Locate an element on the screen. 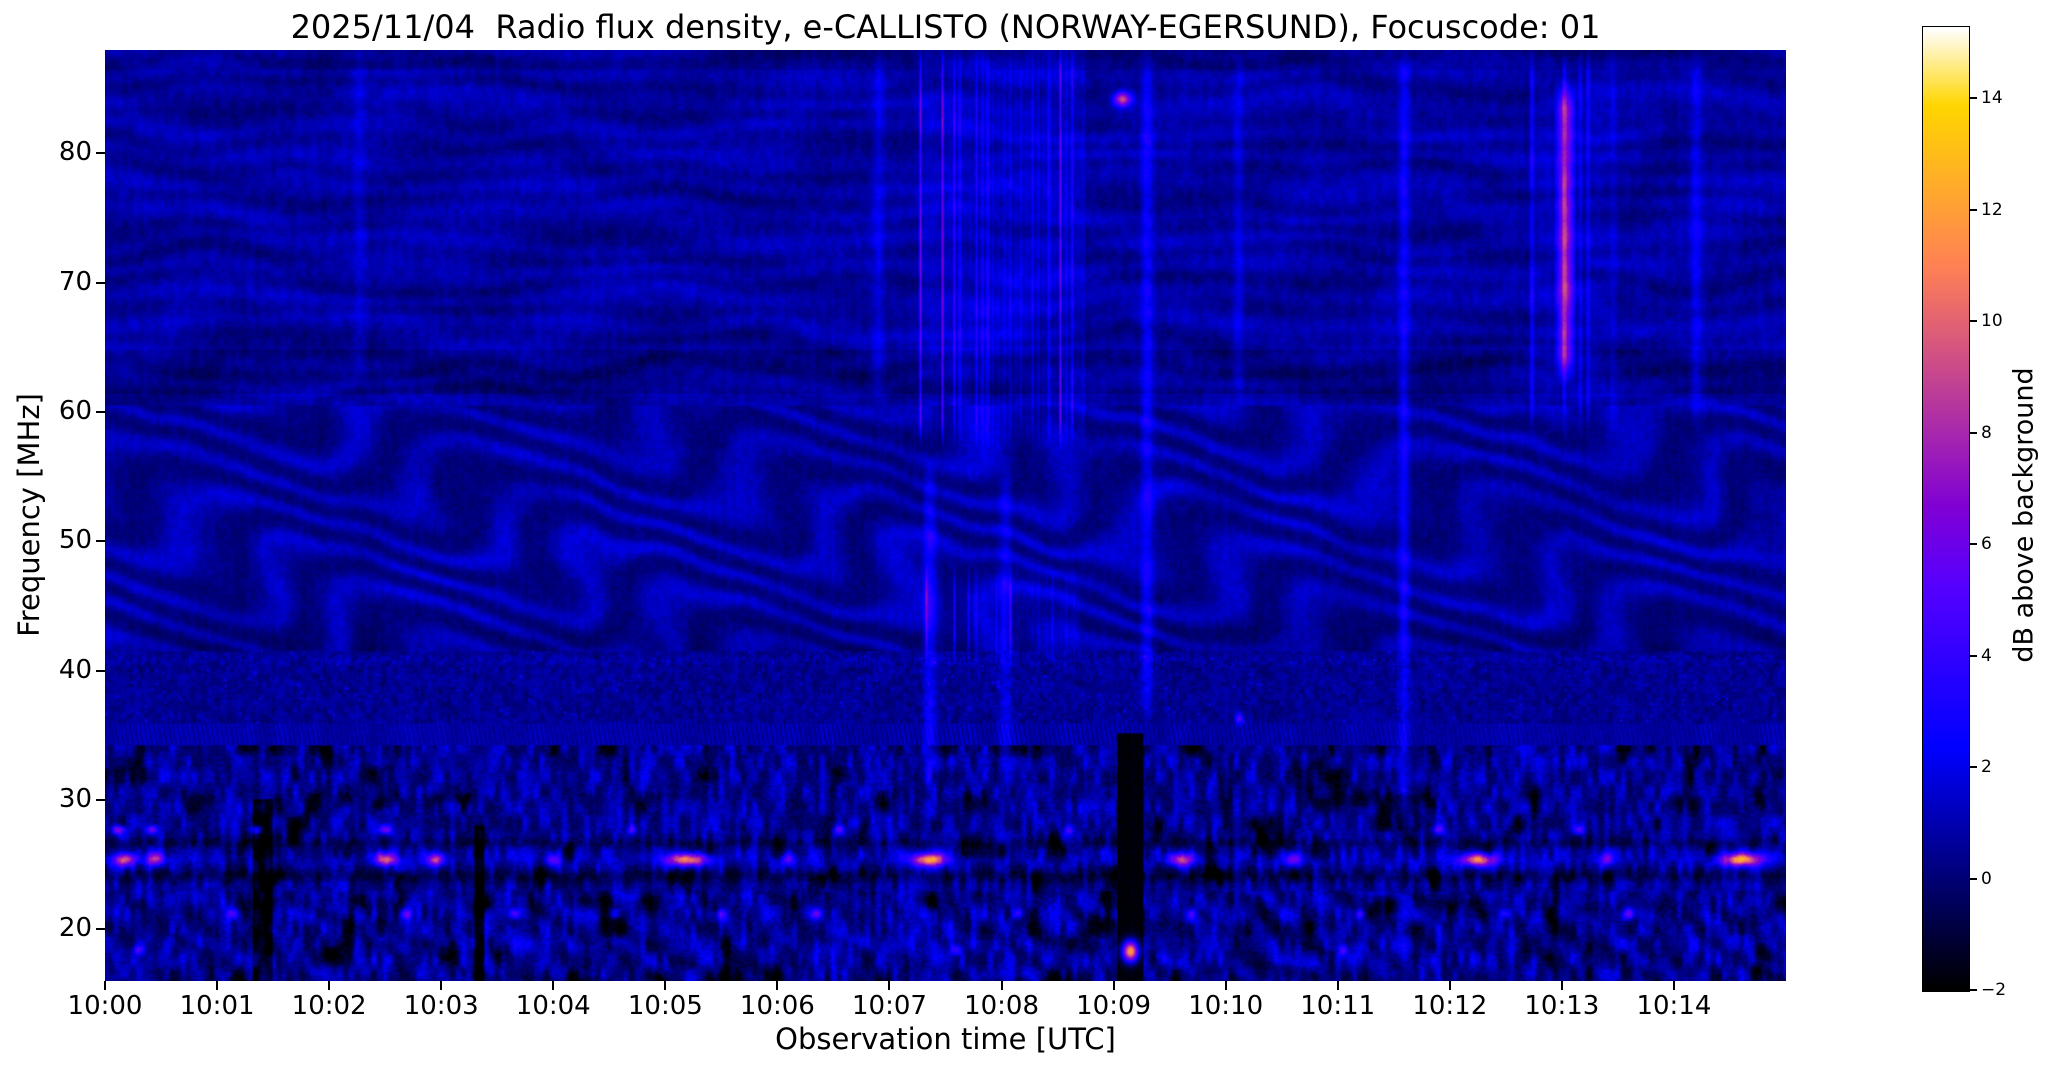  y-axis-label: Frequency [MHz] is located at coordinates (29, 515).